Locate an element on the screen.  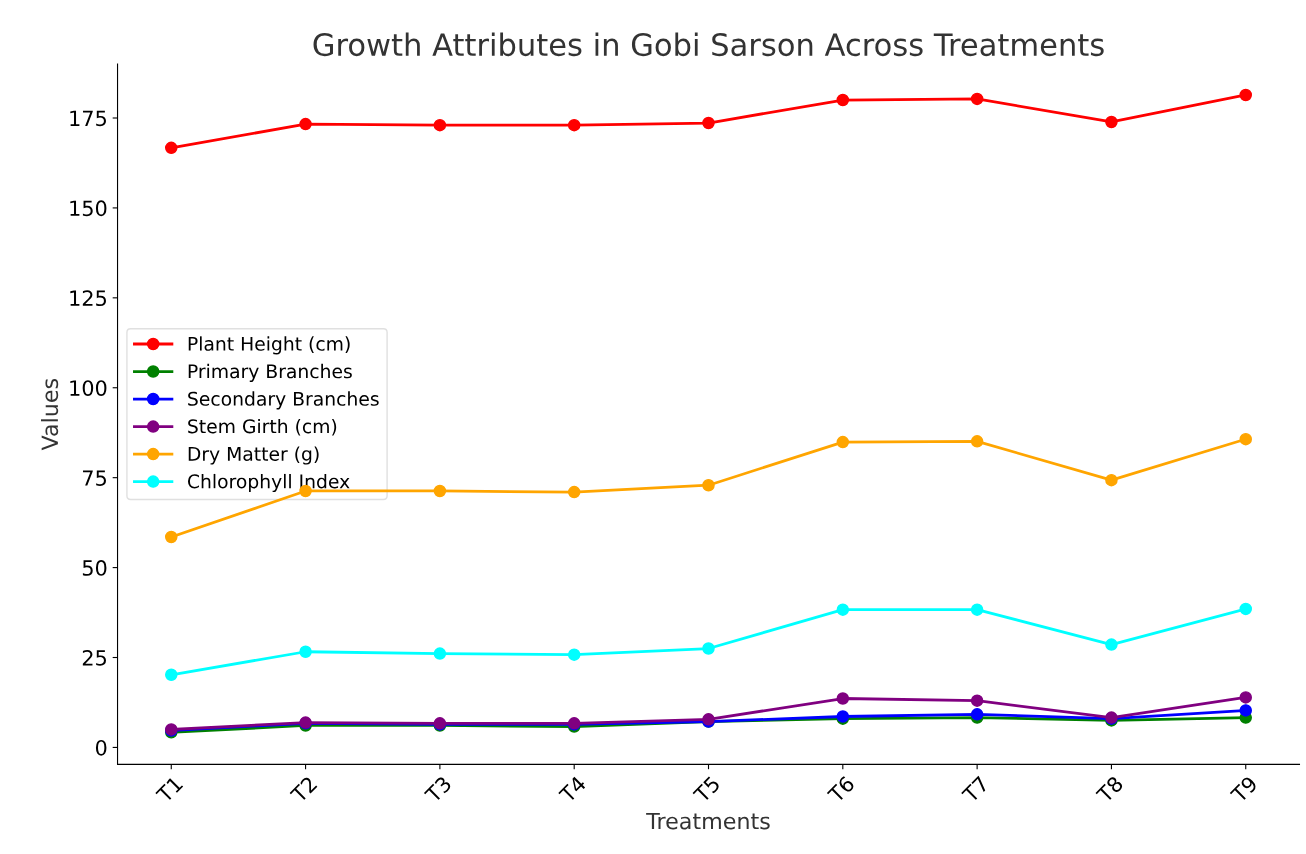
y-tick-label: 25 is located at coordinates (94, 657).